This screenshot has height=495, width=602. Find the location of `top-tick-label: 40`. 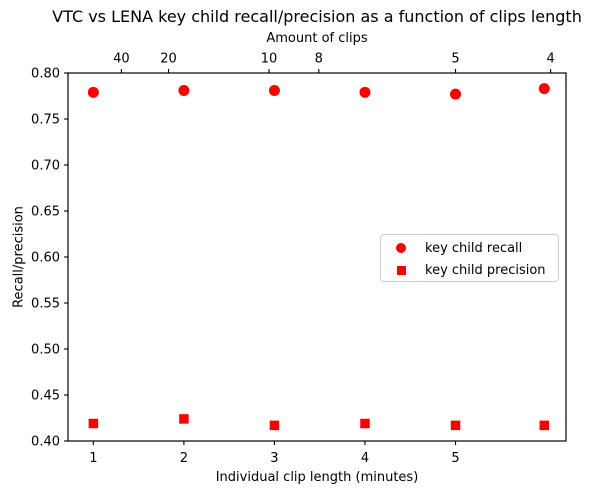

top-tick-label: 40 is located at coordinates (121, 59).